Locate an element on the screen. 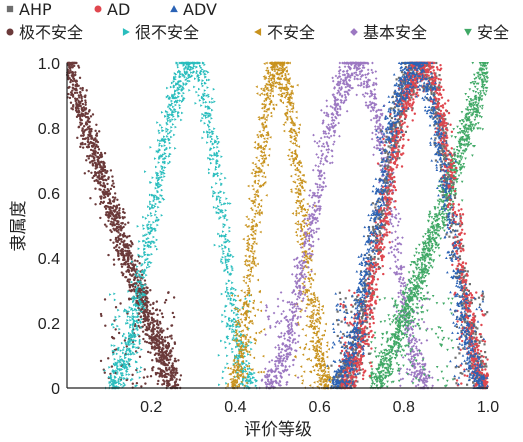 The height and width of the screenshot is (442, 523). y-tick-label-1: 0.2 is located at coordinates (49, 324).